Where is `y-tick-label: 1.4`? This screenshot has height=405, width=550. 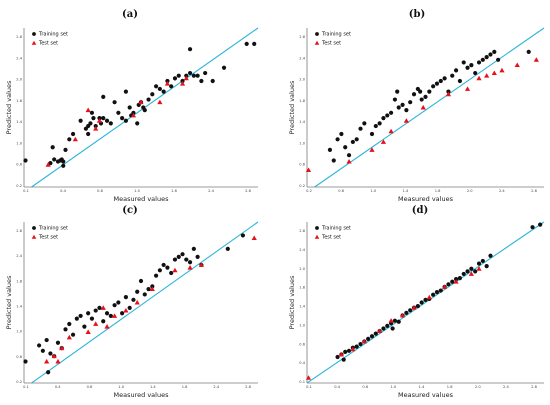 y-tick-label: 1.4 is located at coordinates (302, 307).